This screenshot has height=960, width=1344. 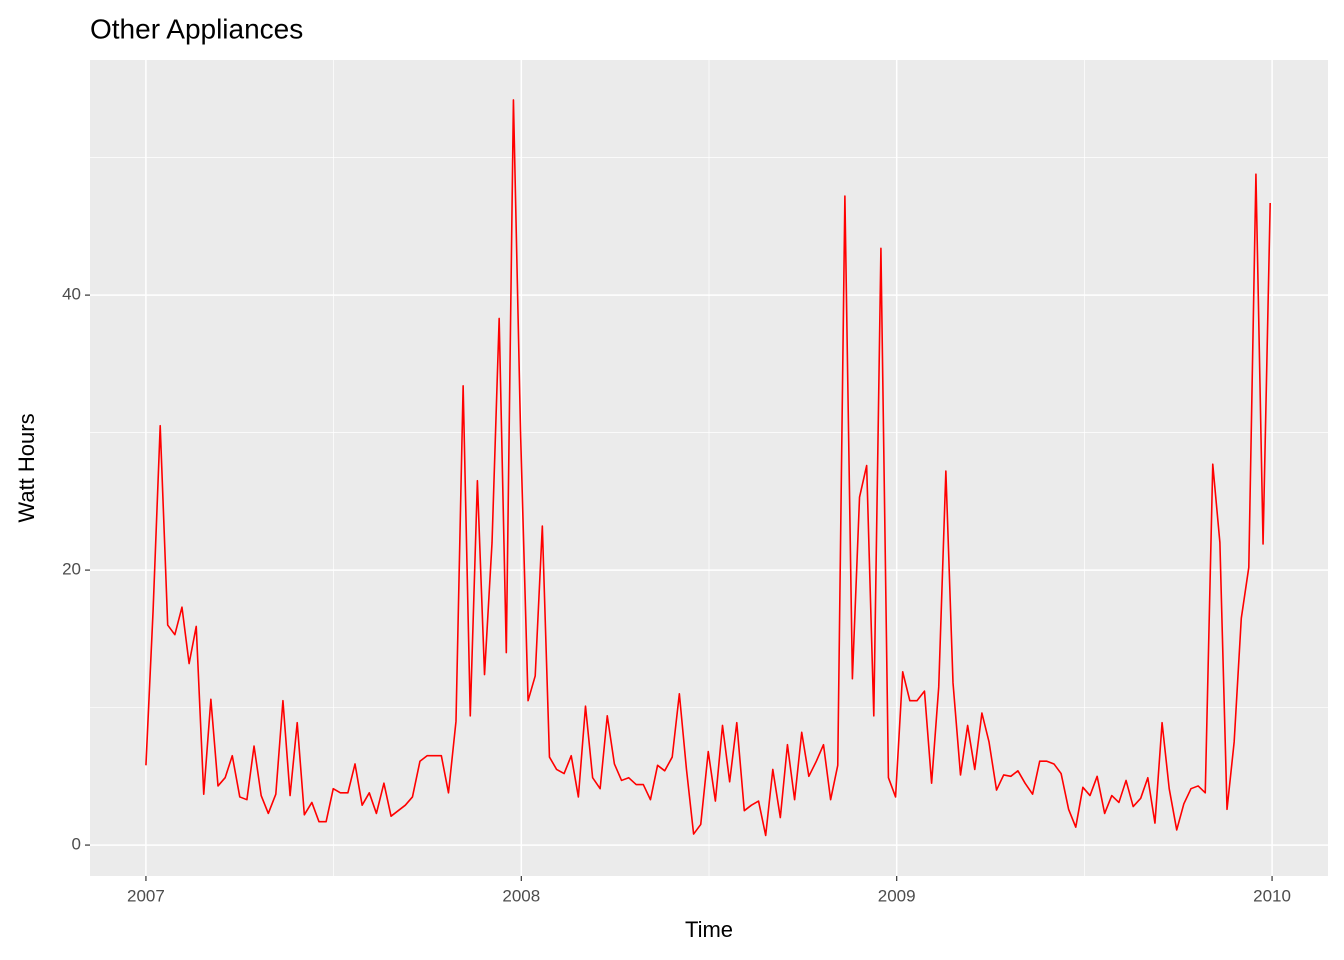 I want to click on x-tick-label: 2009, so click(x=897, y=895).